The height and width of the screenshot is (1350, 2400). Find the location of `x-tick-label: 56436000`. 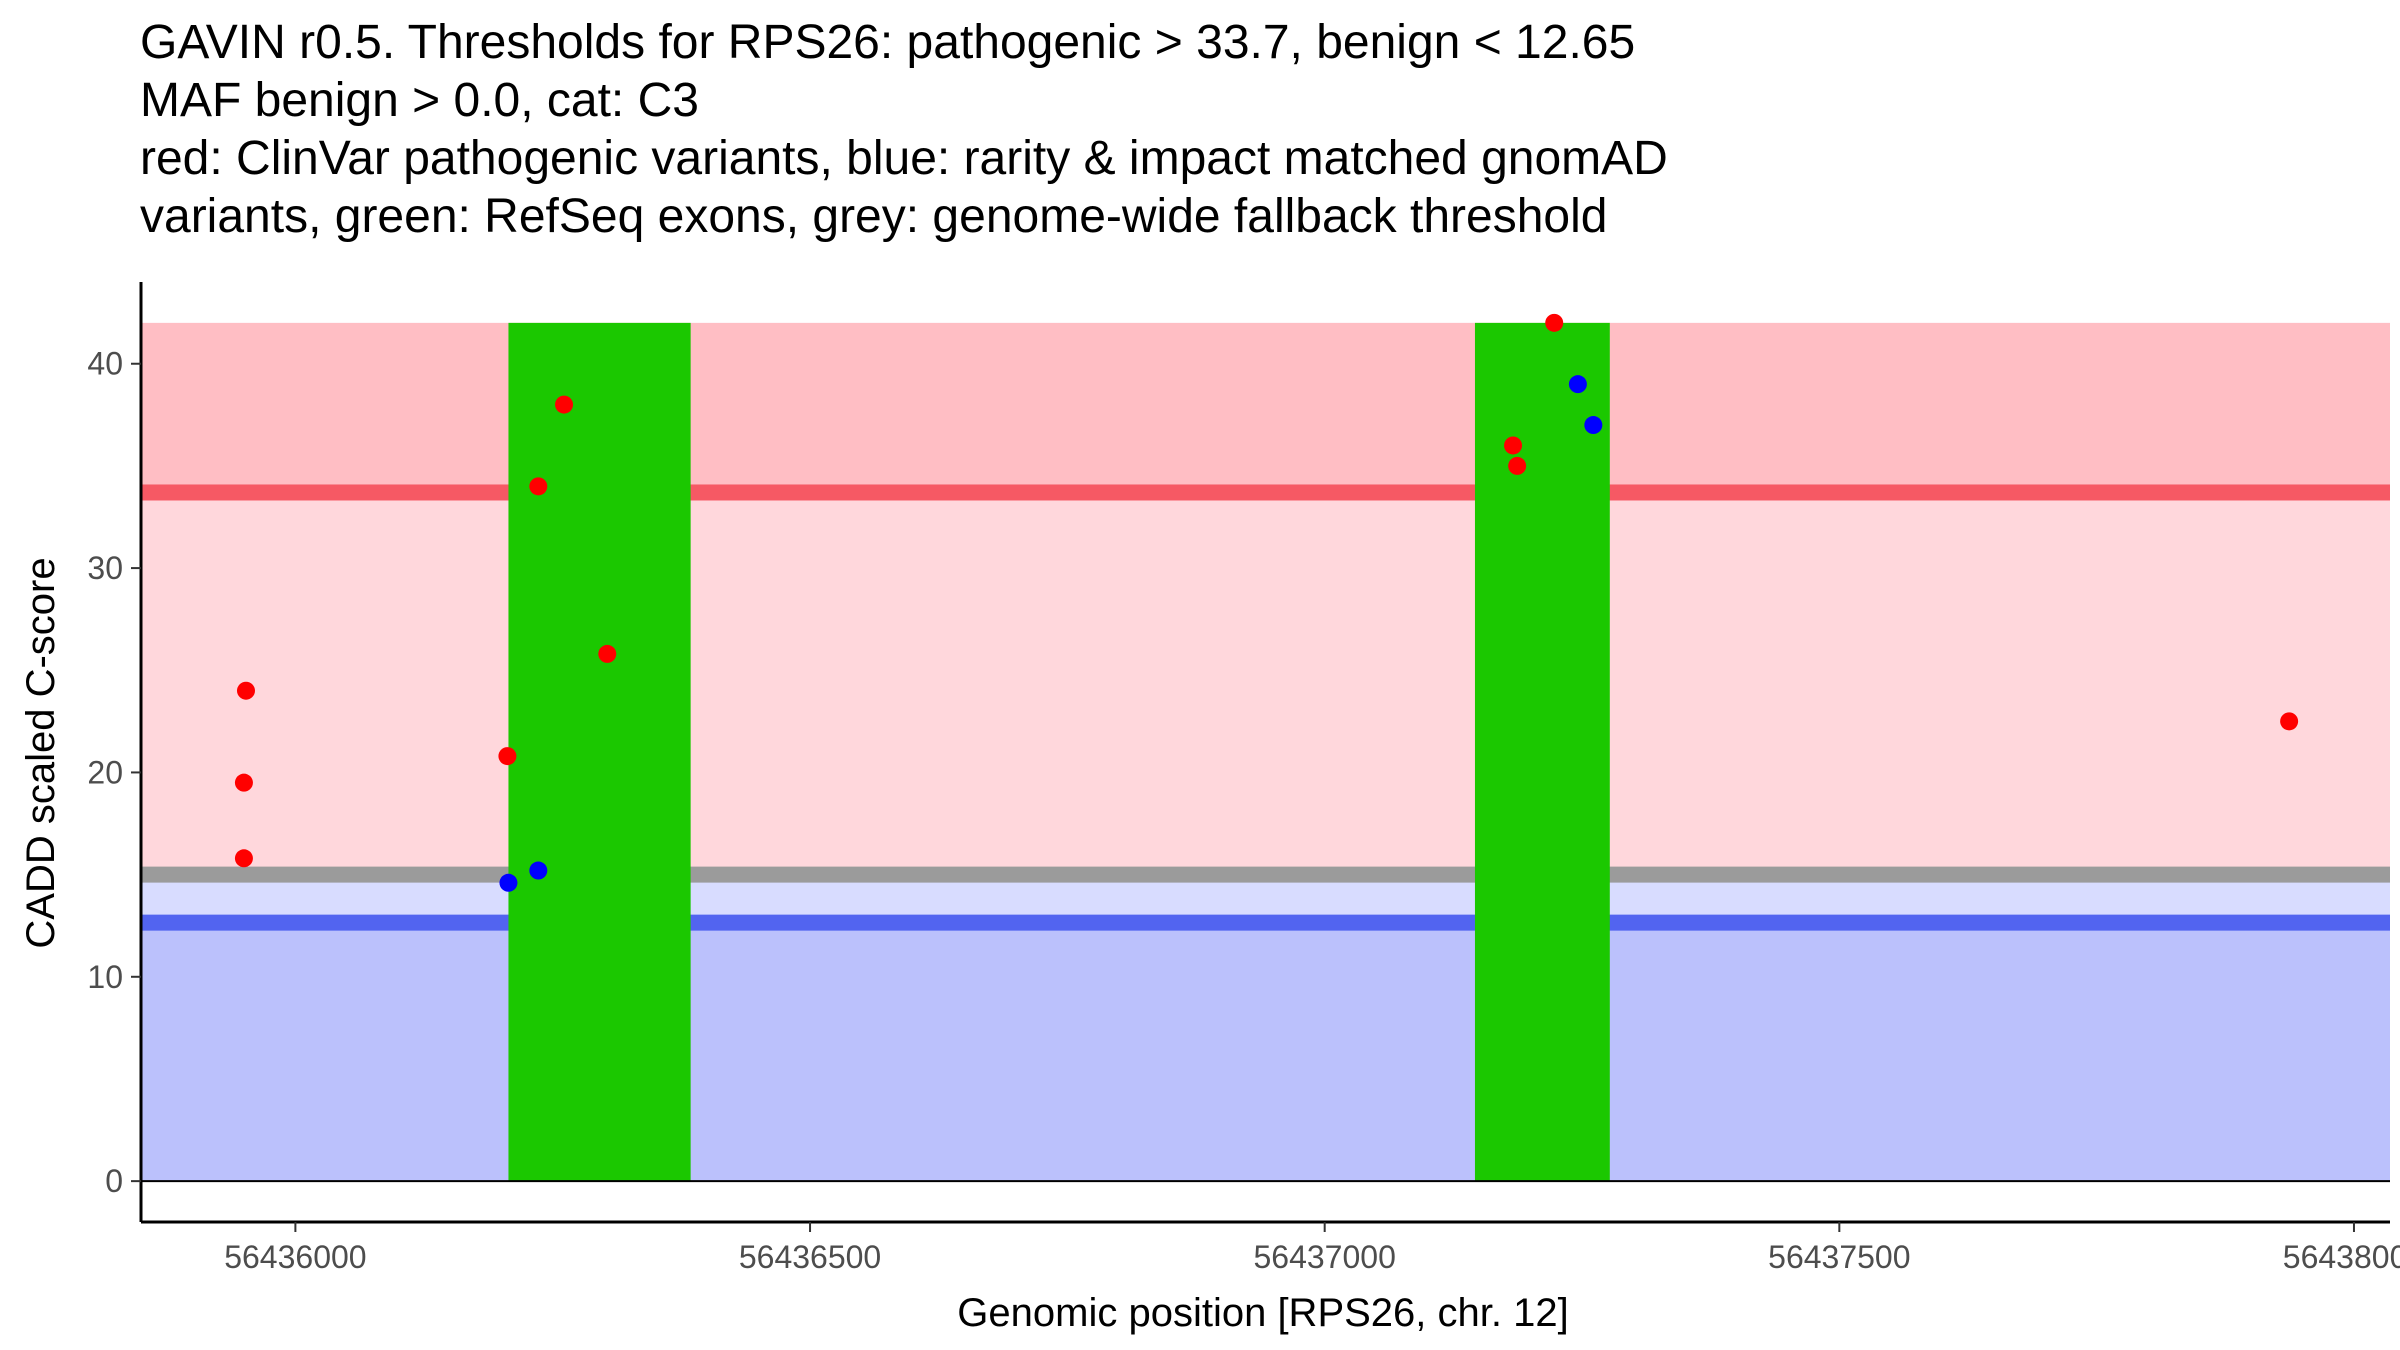

x-tick-label: 56436000 is located at coordinates (295, 1257).